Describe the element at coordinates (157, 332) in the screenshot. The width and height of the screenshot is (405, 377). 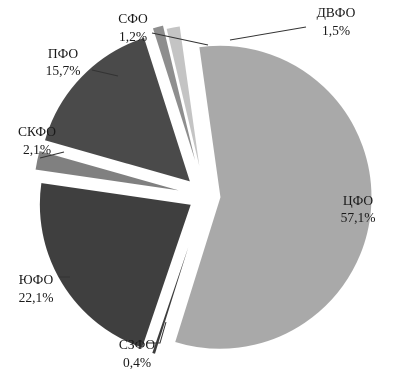
I see `leader-line-szfo` at that location.